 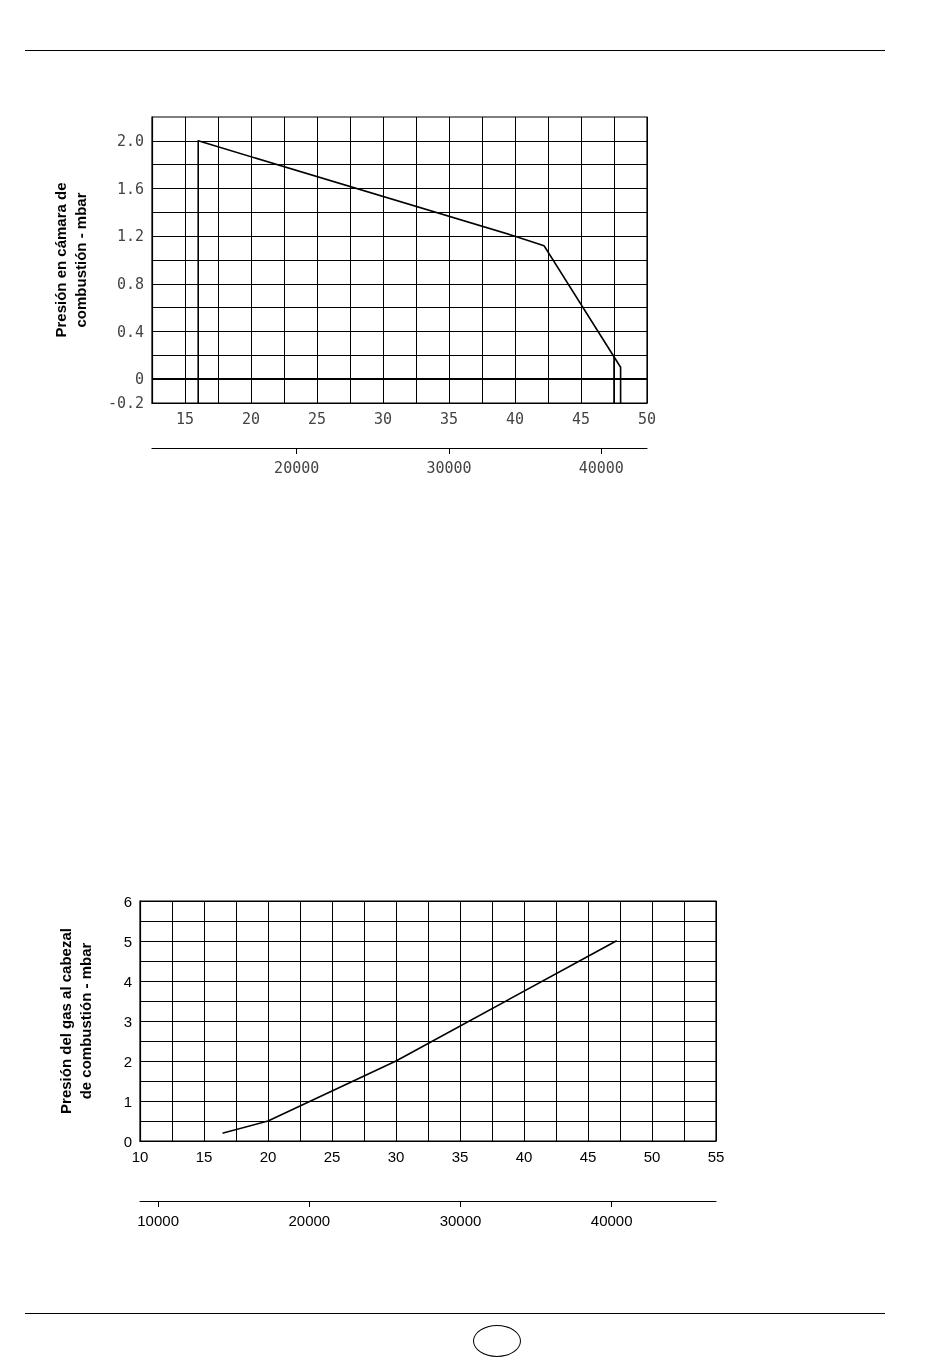 What do you see at coordinates (127, 941) in the screenshot?
I see `y-tick-label: 5` at bounding box center [127, 941].